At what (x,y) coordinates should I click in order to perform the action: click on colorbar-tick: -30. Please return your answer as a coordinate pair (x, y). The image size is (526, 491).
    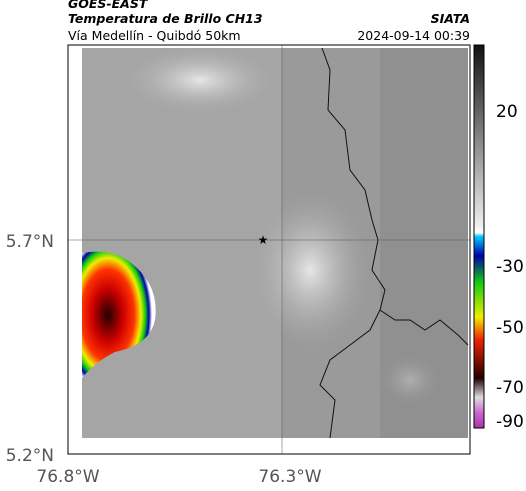
    Looking at the image, I should click on (510, 267).